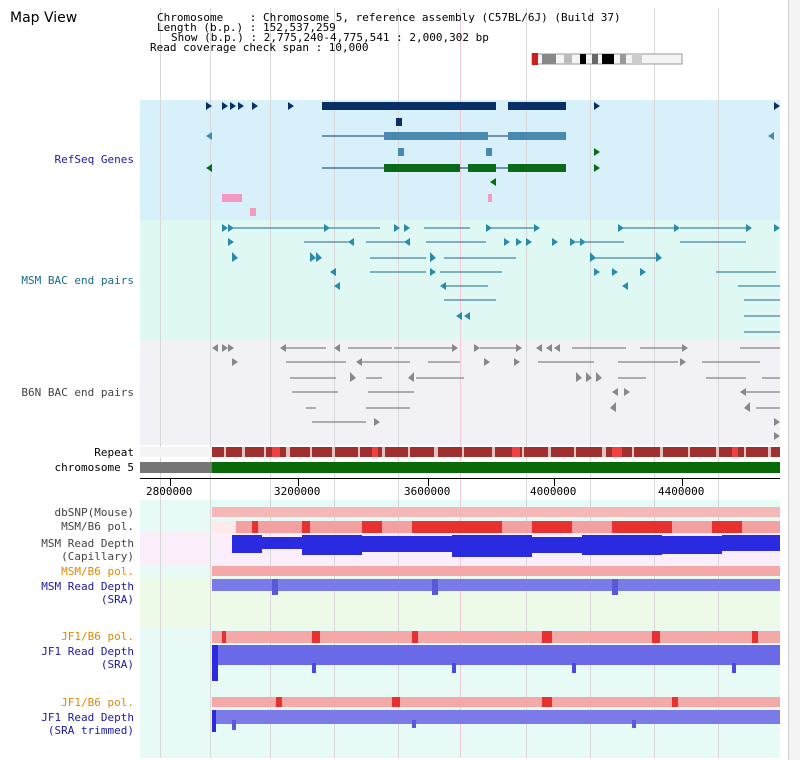 The width and height of the screenshot is (800, 760). I want to click on dbsnp-track-label: dbSNP(Mouse), so click(94, 512).